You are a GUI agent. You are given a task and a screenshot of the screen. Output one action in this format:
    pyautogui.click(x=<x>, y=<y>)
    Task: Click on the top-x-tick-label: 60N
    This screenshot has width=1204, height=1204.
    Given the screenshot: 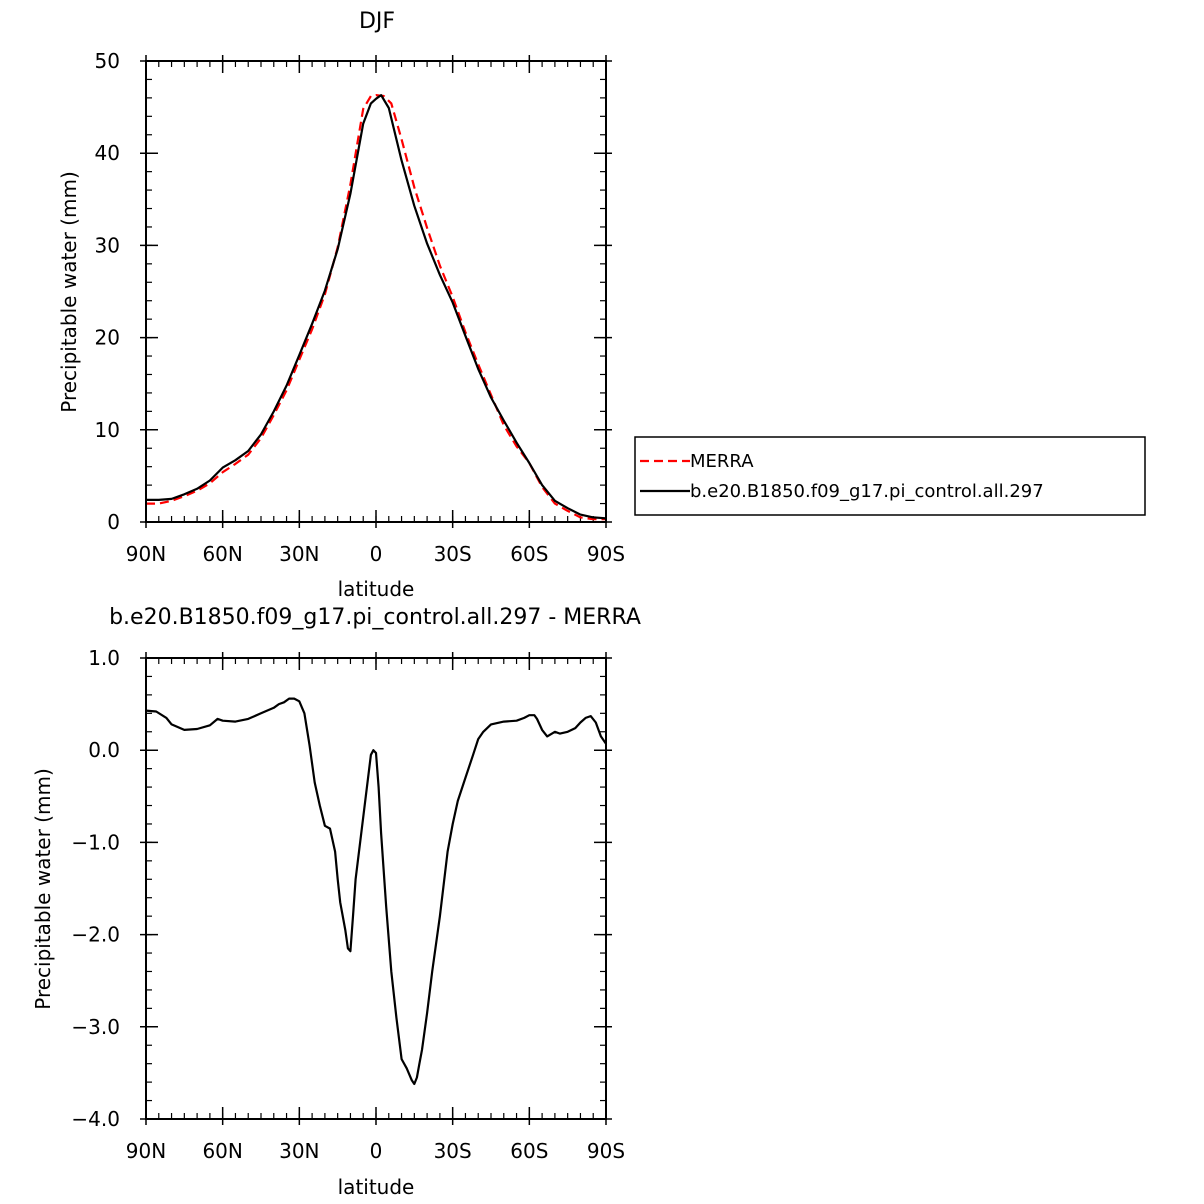 What is the action you would take?
    pyautogui.click(x=222, y=554)
    